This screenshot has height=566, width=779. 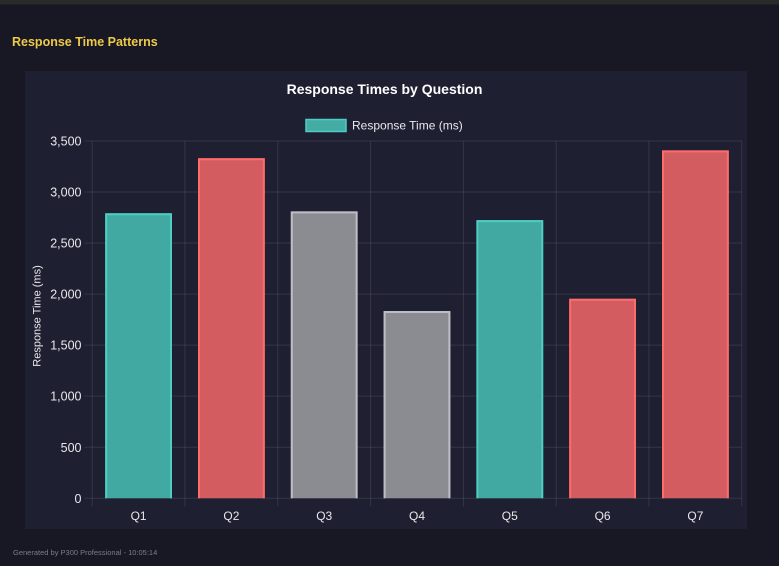 I want to click on svg-text: Q7, so click(x=695, y=516).